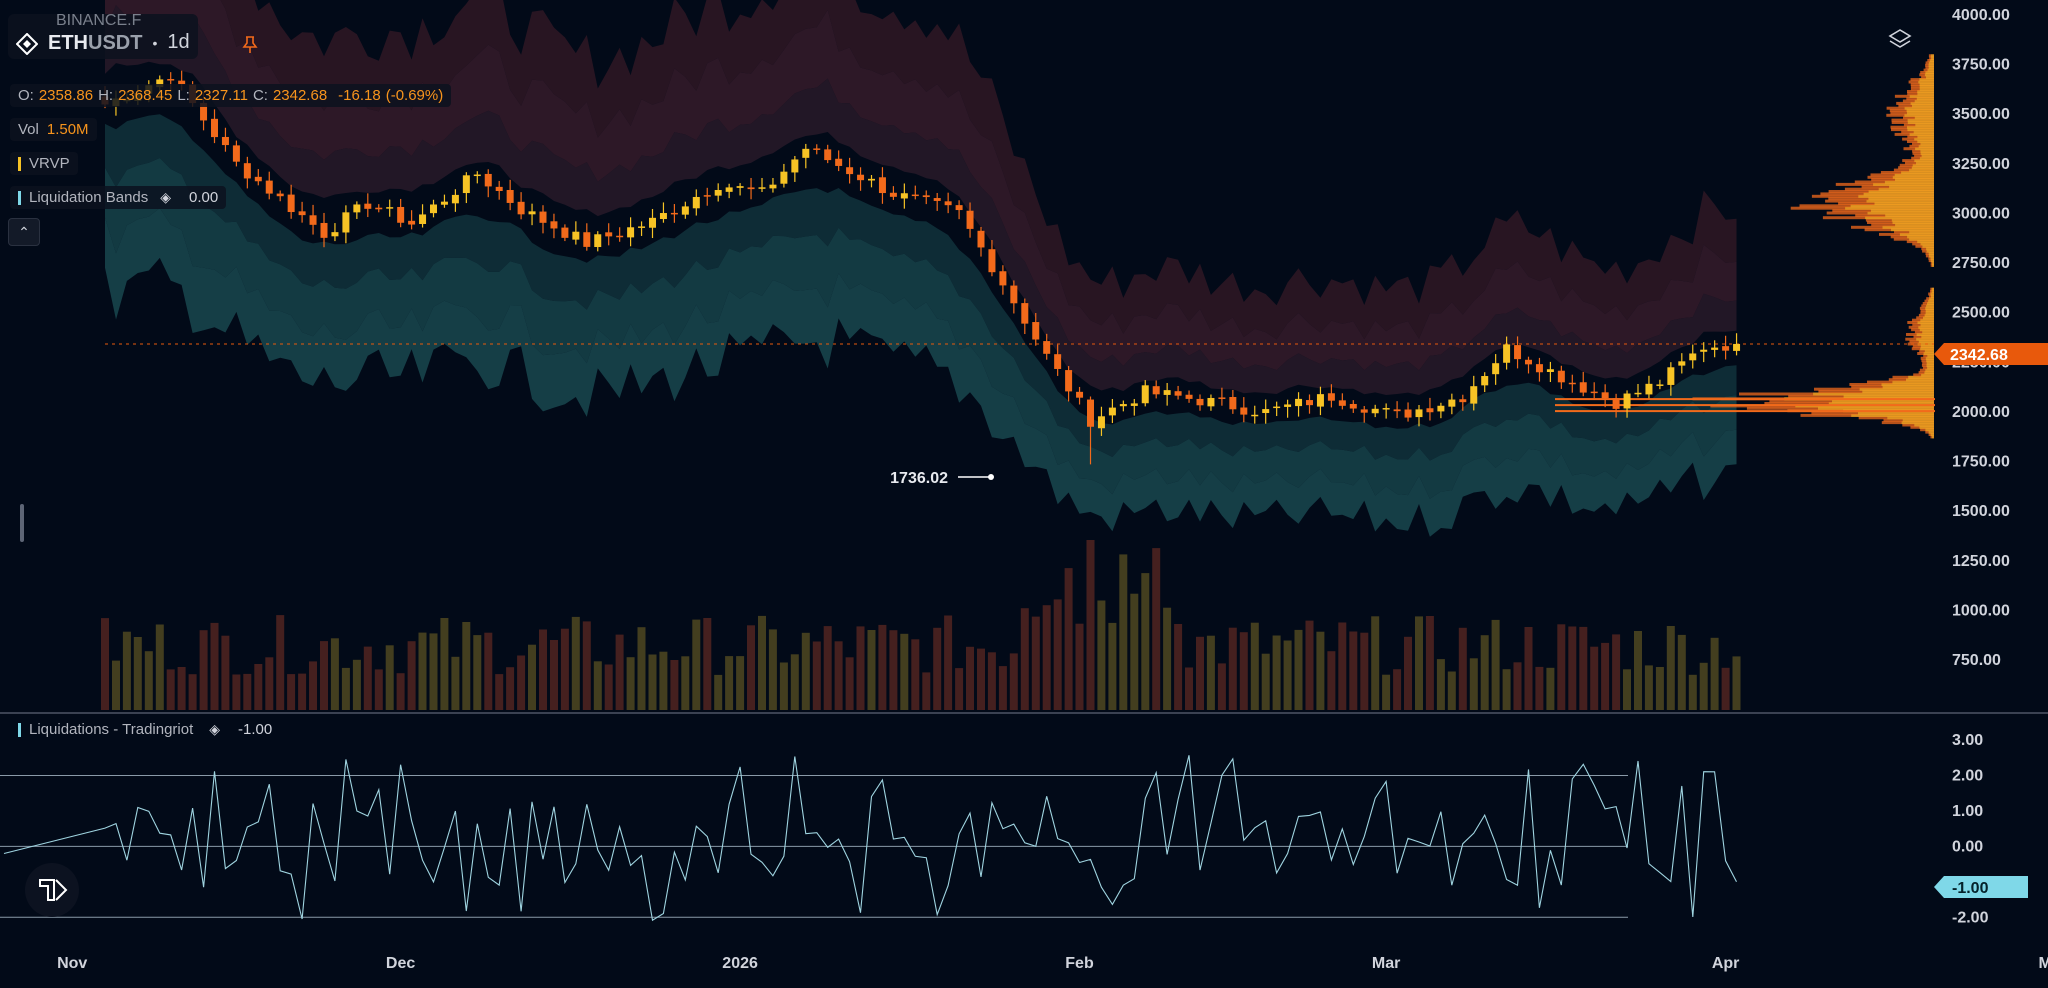 The width and height of the screenshot is (2048, 988). Describe the element at coordinates (250, 47) in the screenshot. I see `pin-icon` at that location.